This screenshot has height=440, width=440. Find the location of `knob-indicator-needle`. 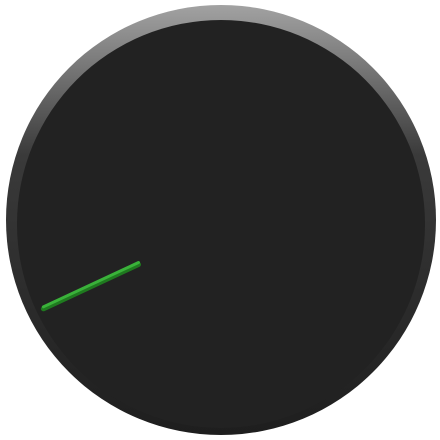

knob-indicator-needle is located at coordinates (90, 285).